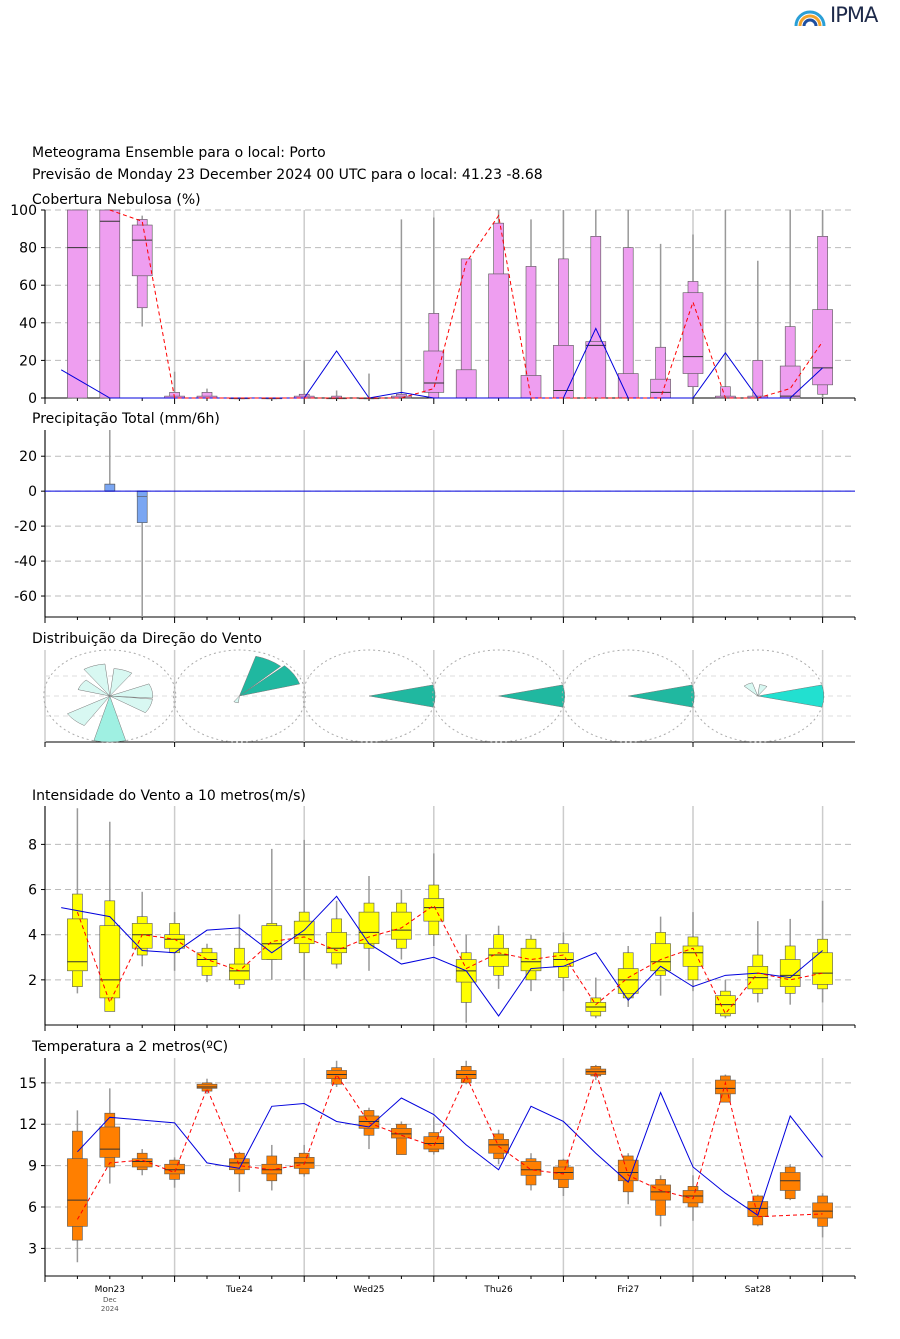 Image resolution: width=900 pixels, height=1339 pixels. Describe the element at coordinates (129, 1047) in the screenshot. I see `panel-title: Temperatura a 2 metros(ºC)` at that location.